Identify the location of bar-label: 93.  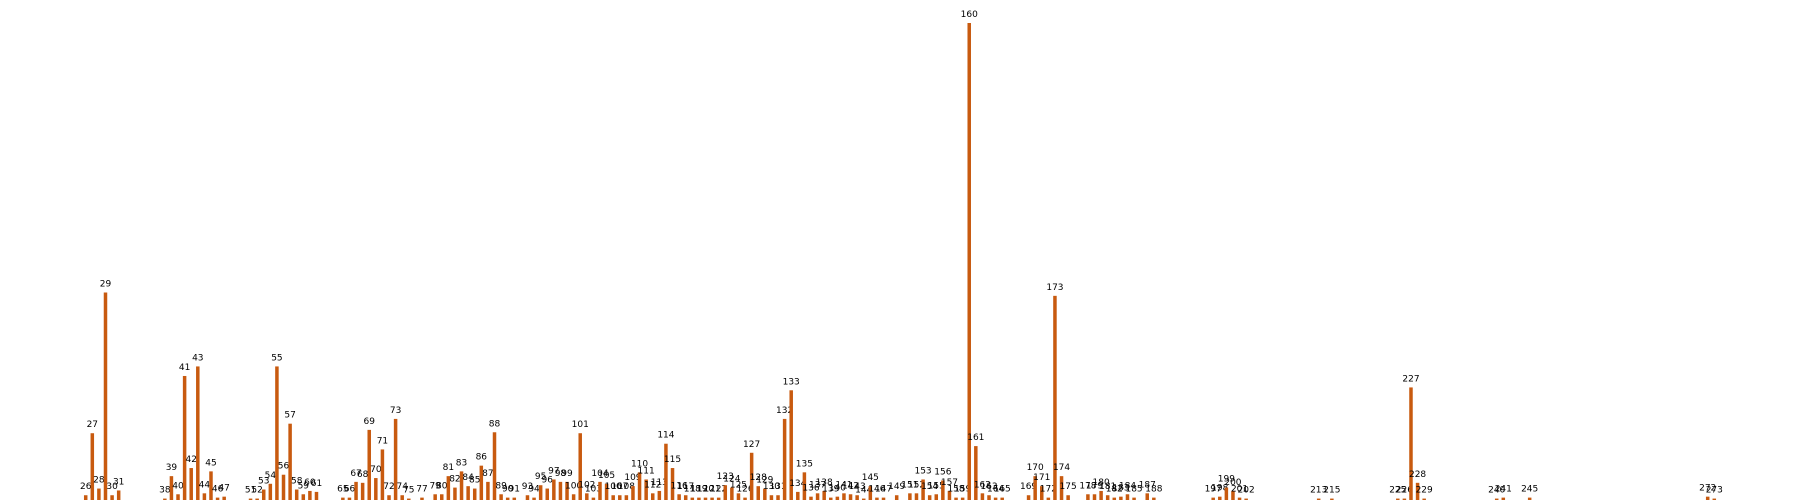
(527, 487).